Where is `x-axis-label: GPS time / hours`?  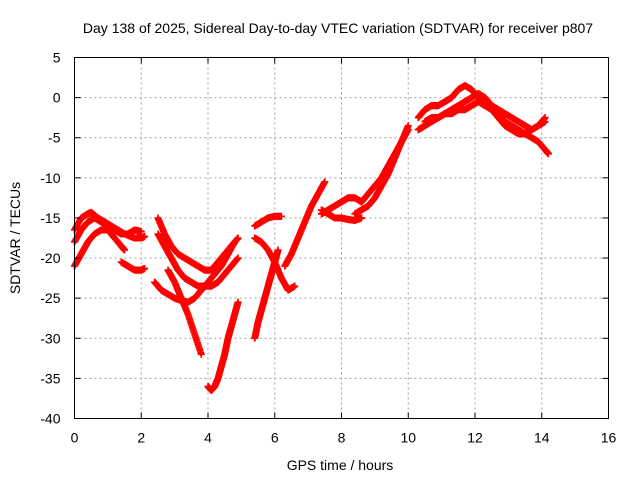 x-axis-label: GPS time / hours is located at coordinates (340, 465).